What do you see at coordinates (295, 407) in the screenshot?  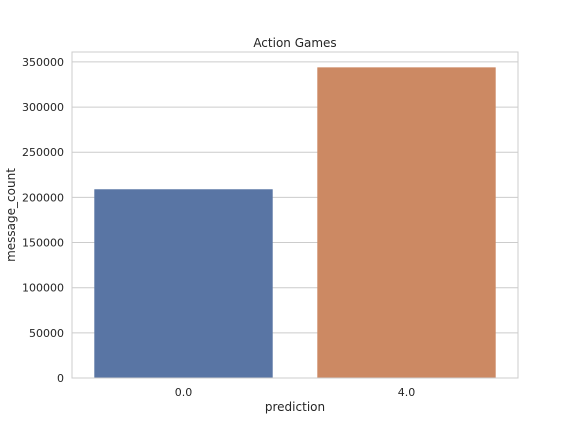 I see `x-axis-label: prediction` at bounding box center [295, 407].